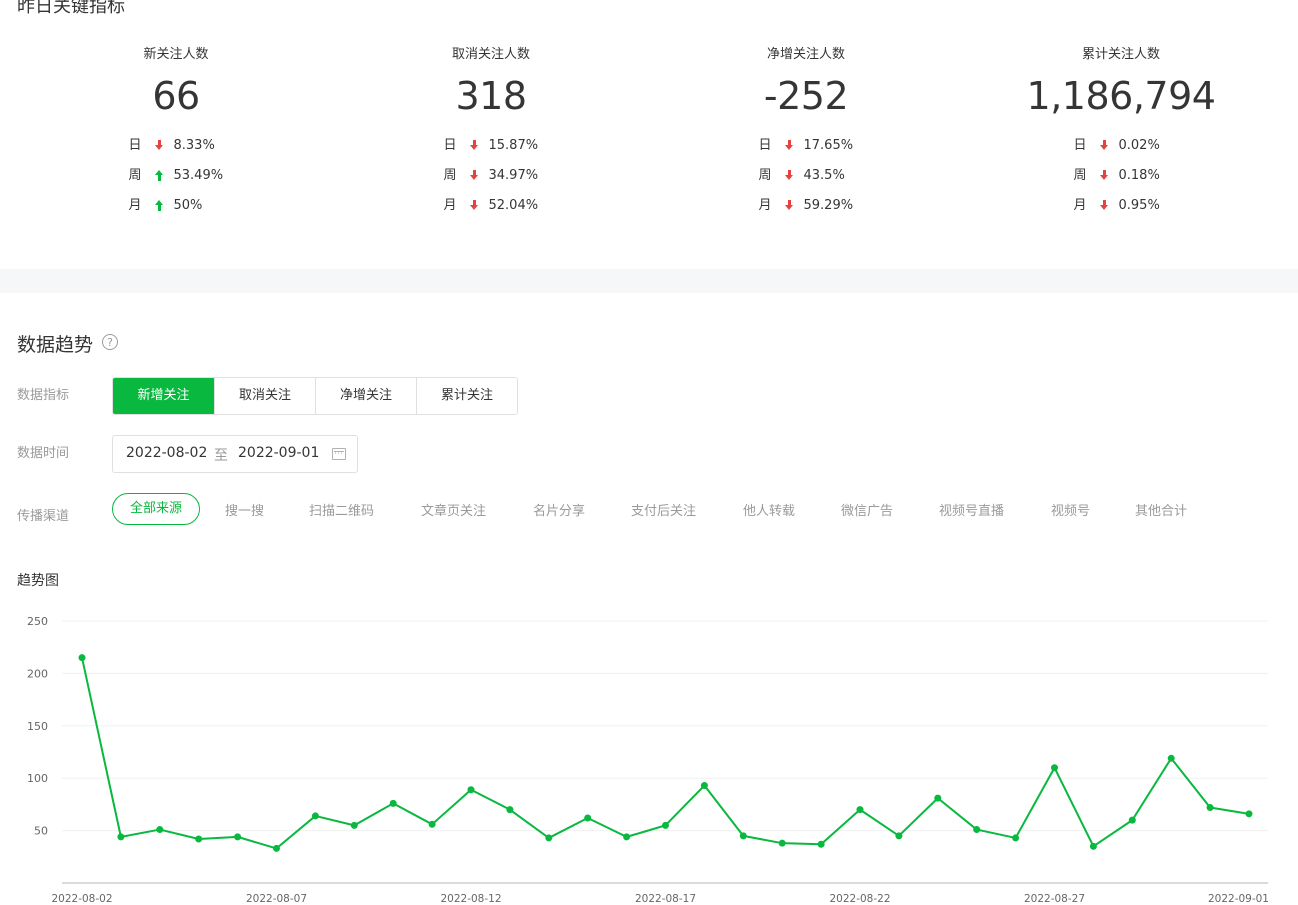  I want to click on metric-label: 新关注人数, so click(176, 54).